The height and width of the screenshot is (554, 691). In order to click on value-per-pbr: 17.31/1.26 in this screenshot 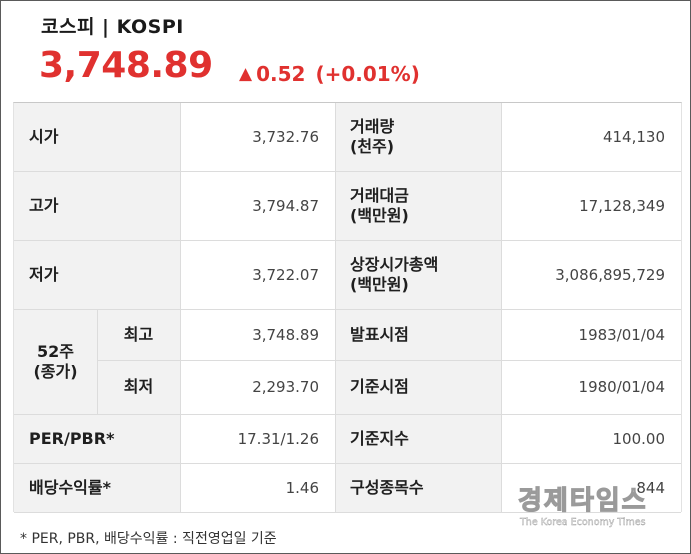, I will do `click(257, 438)`.